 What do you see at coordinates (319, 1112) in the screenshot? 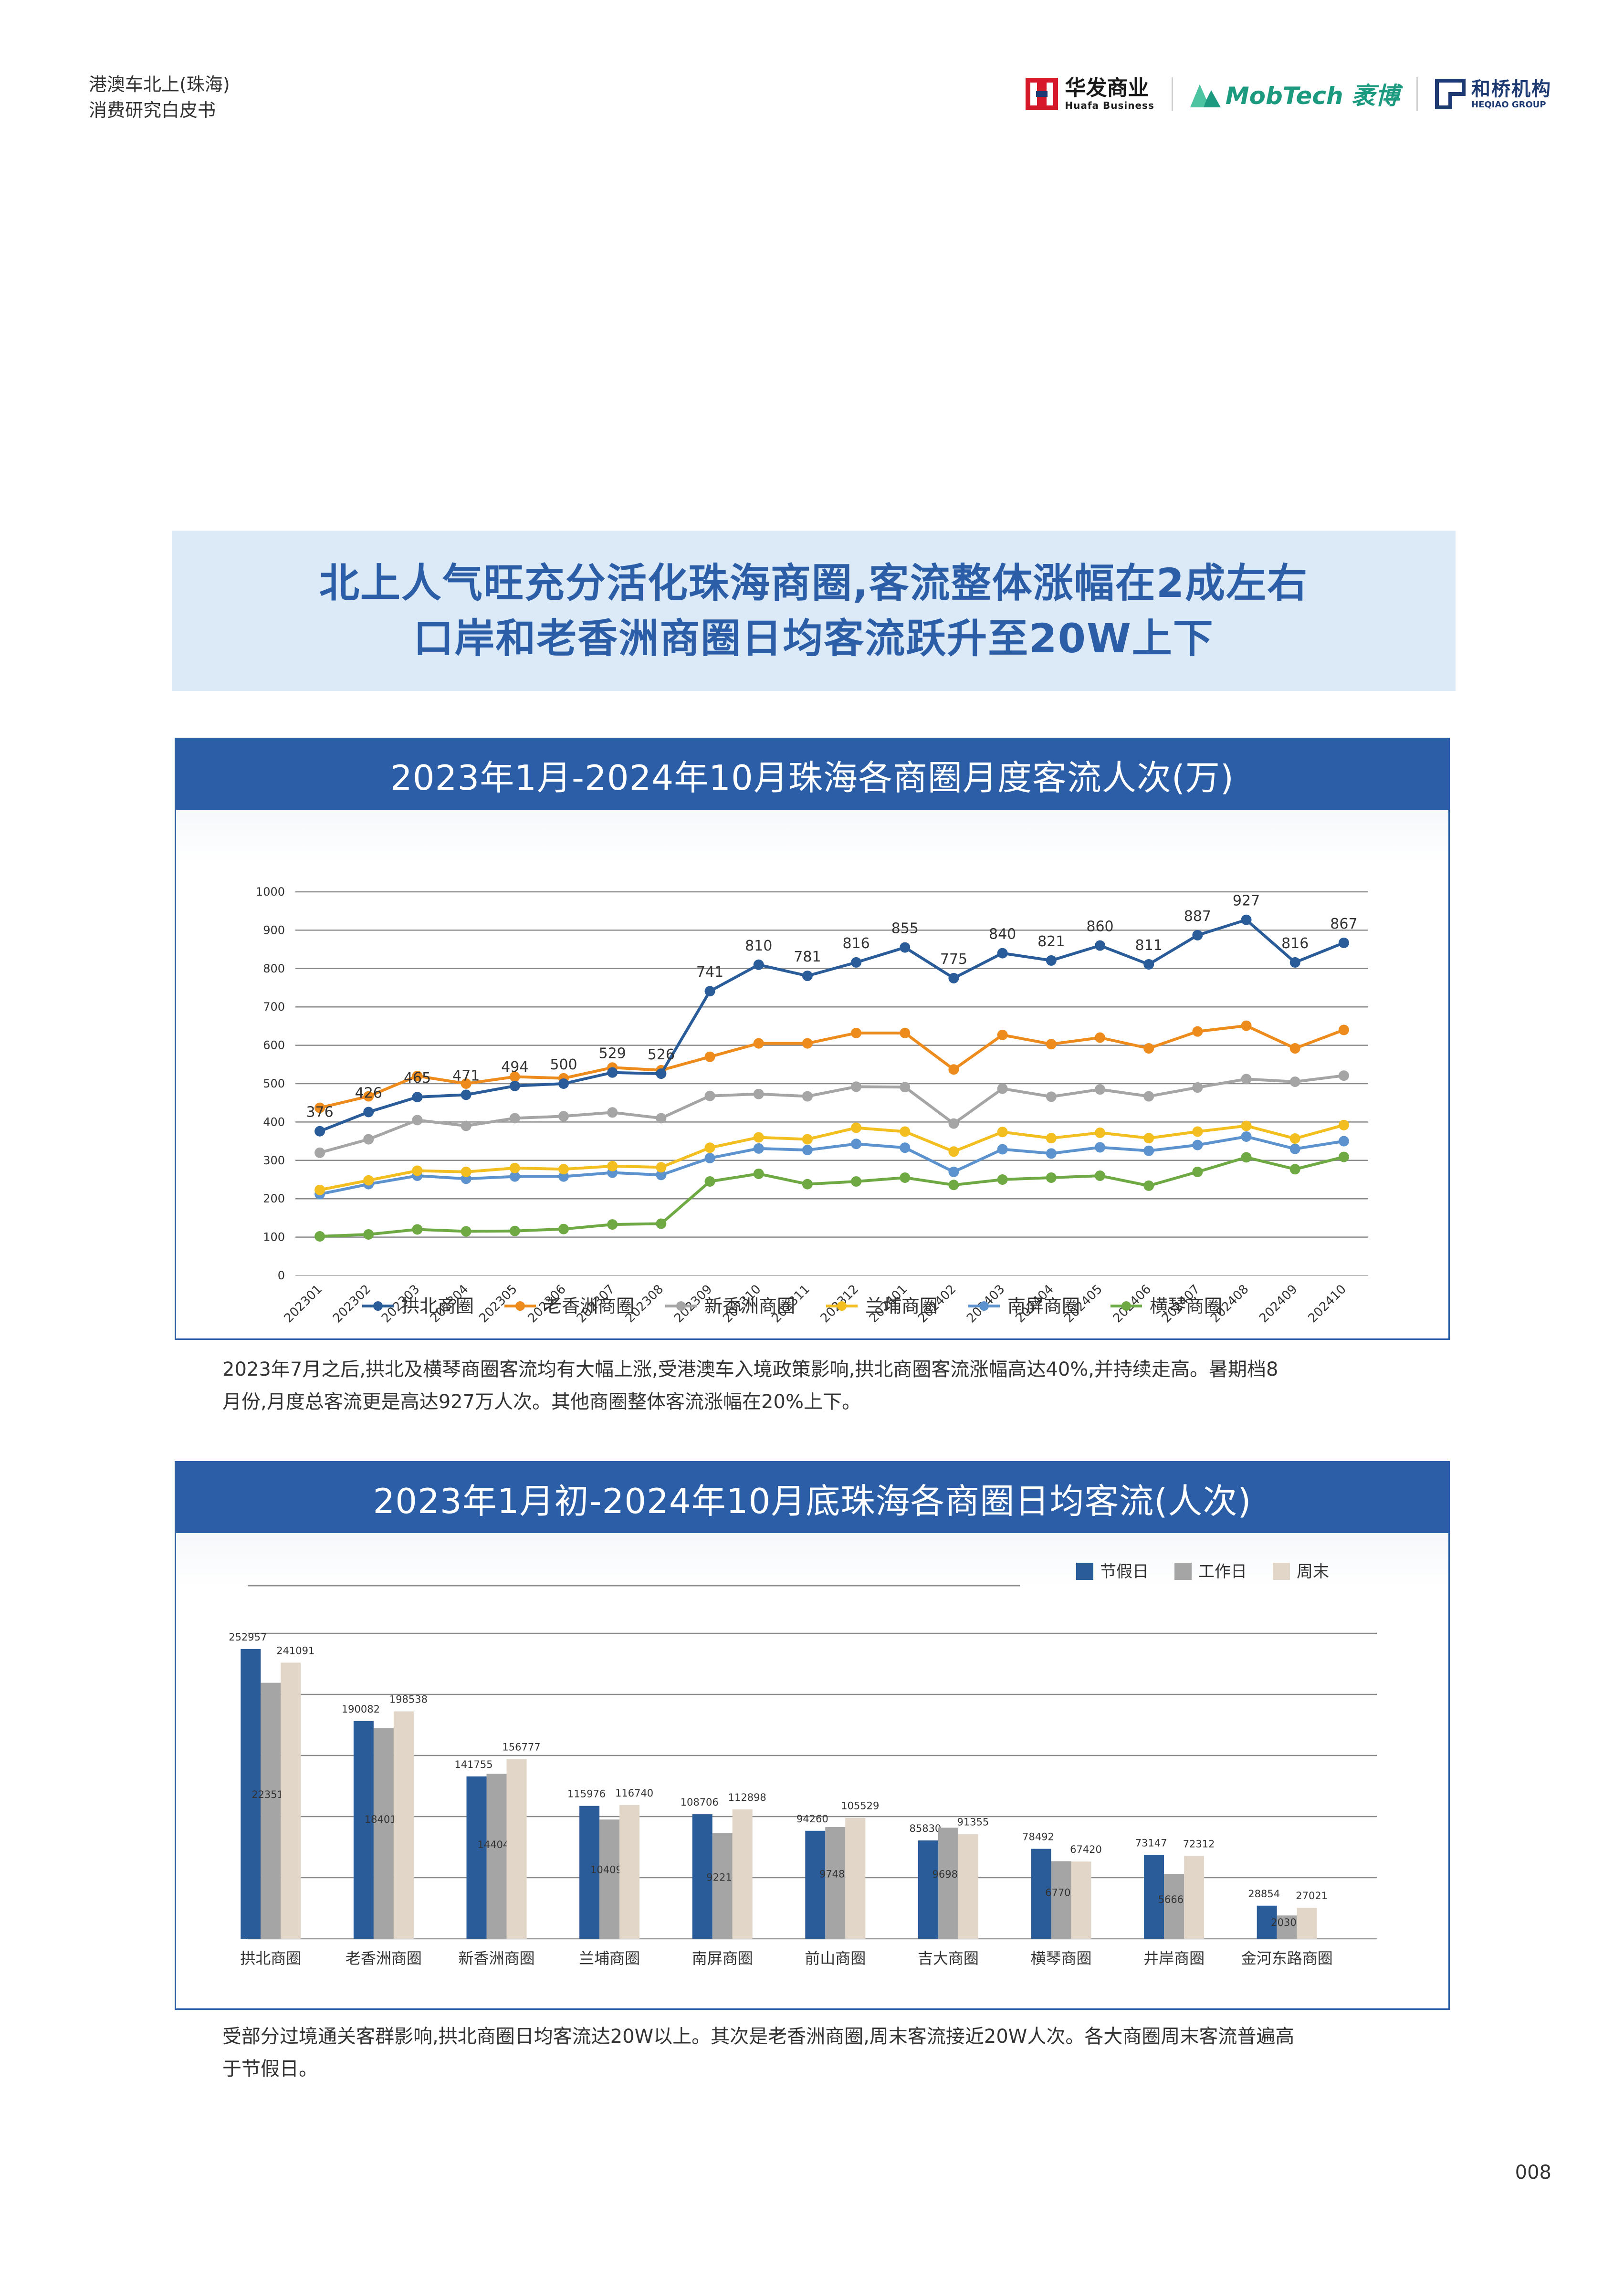
I see `data-label: 376` at bounding box center [319, 1112].